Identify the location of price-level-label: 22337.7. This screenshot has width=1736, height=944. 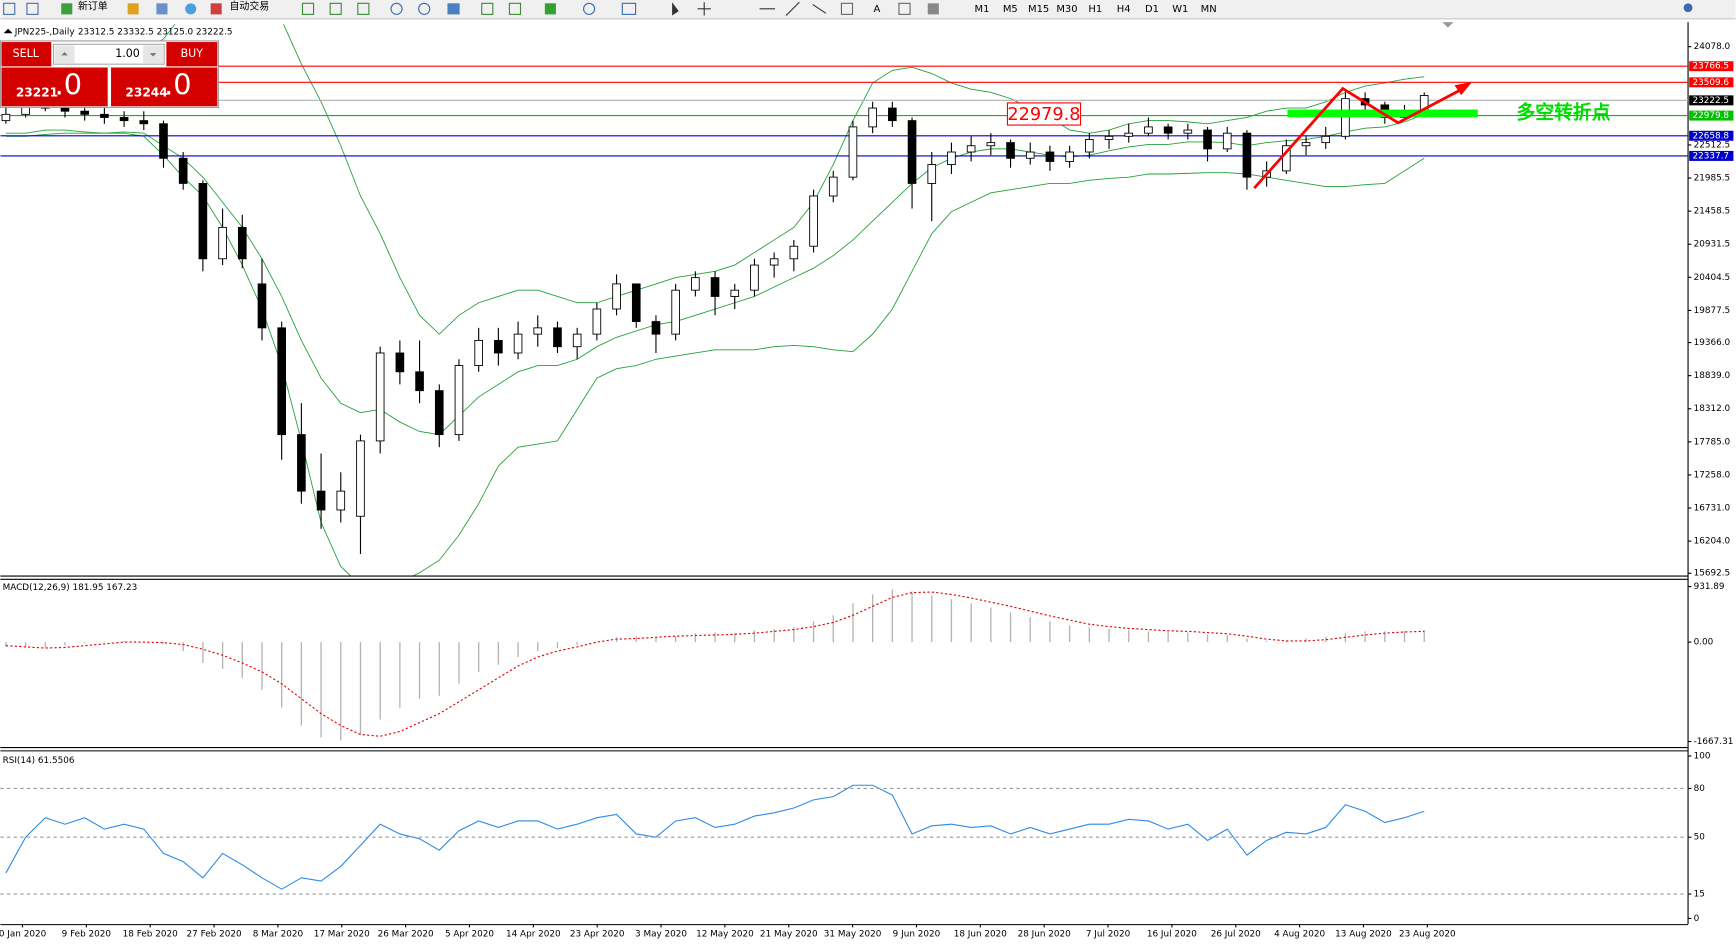
(1710, 156).